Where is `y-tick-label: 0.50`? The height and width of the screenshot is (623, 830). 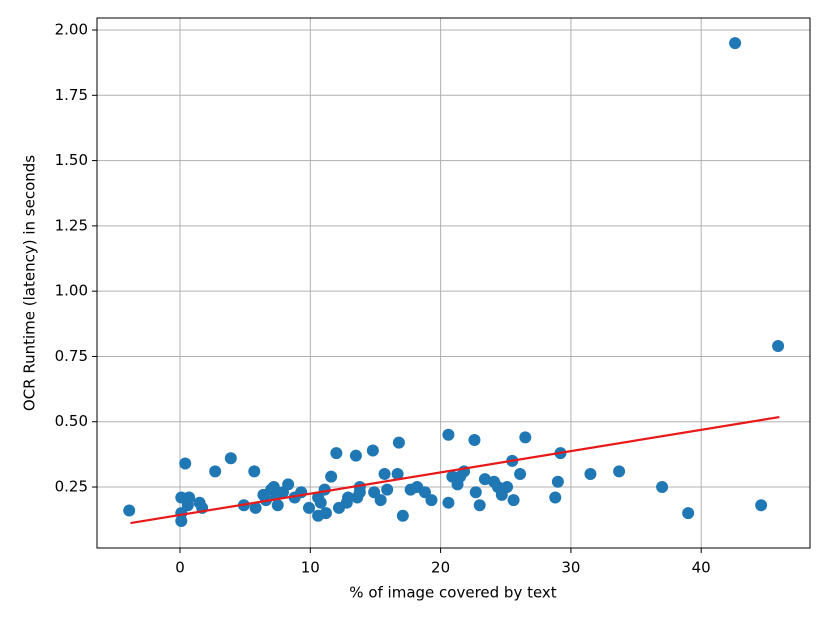
y-tick-label: 0.50 is located at coordinates (71, 421).